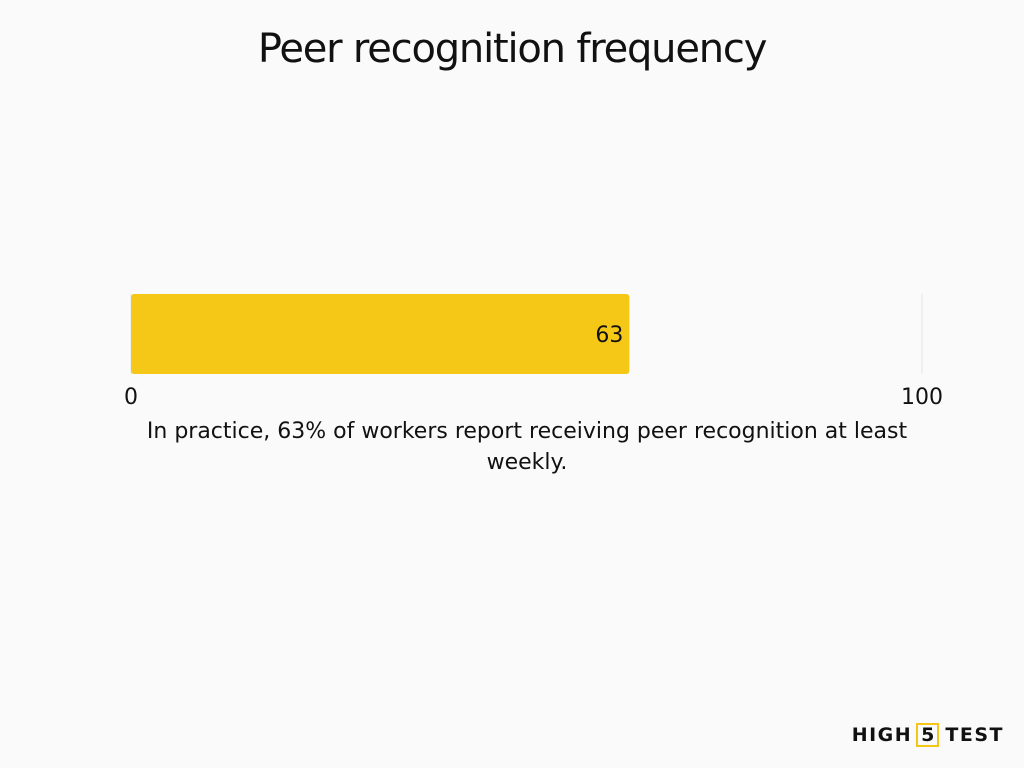 This screenshot has width=1024, height=768. What do you see at coordinates (882, 735) in the screenshot?
I see `logo-word-high: HIGH` at bounding box center [882, 735].